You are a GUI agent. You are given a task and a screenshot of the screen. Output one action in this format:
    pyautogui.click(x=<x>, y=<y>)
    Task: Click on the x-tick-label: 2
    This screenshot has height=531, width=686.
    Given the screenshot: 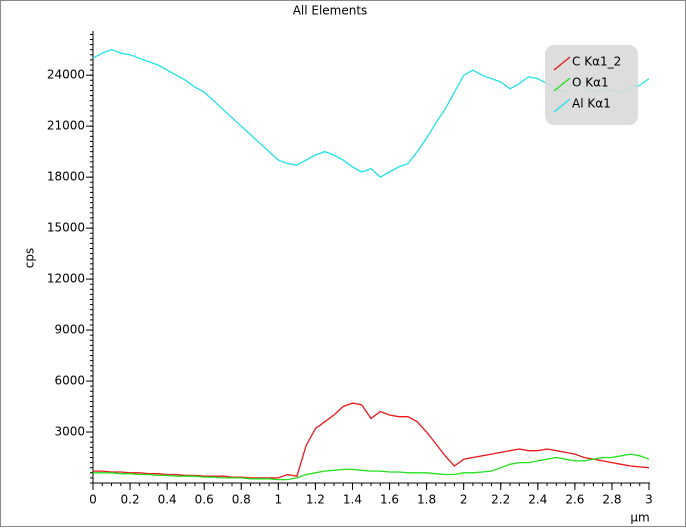 What is the action you would take?
    pyautogui.click(x=464, y=500)
    